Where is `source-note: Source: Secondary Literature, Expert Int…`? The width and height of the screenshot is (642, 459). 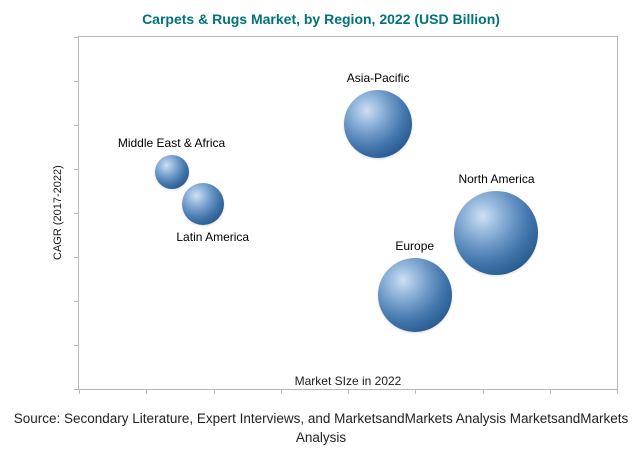
source-note: Source: Secondary Literature, Expert Int… is located at coordinates (321, 428).